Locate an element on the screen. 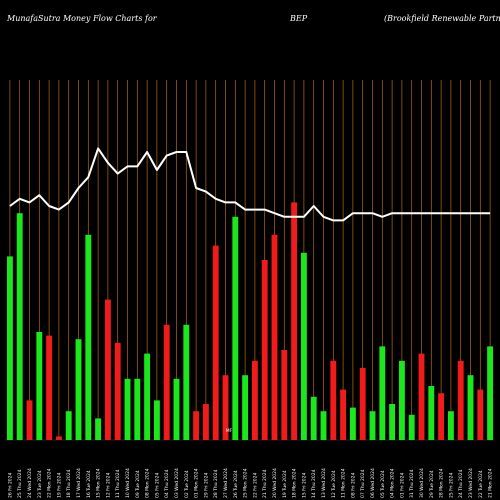  x-tick-label: 28 Mon 2024 is located at coordinates (442, 483).